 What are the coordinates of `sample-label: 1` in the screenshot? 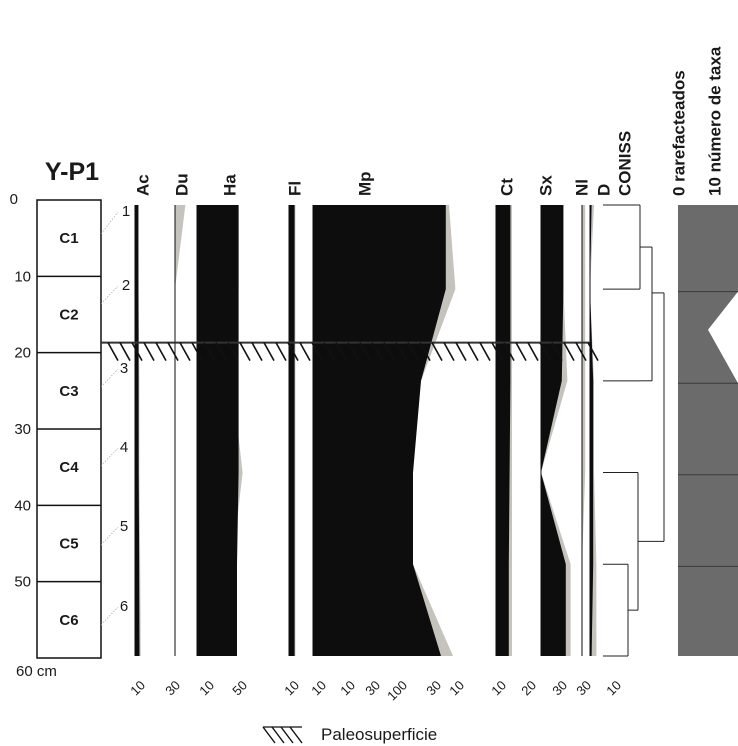 It's located at (126, 211).